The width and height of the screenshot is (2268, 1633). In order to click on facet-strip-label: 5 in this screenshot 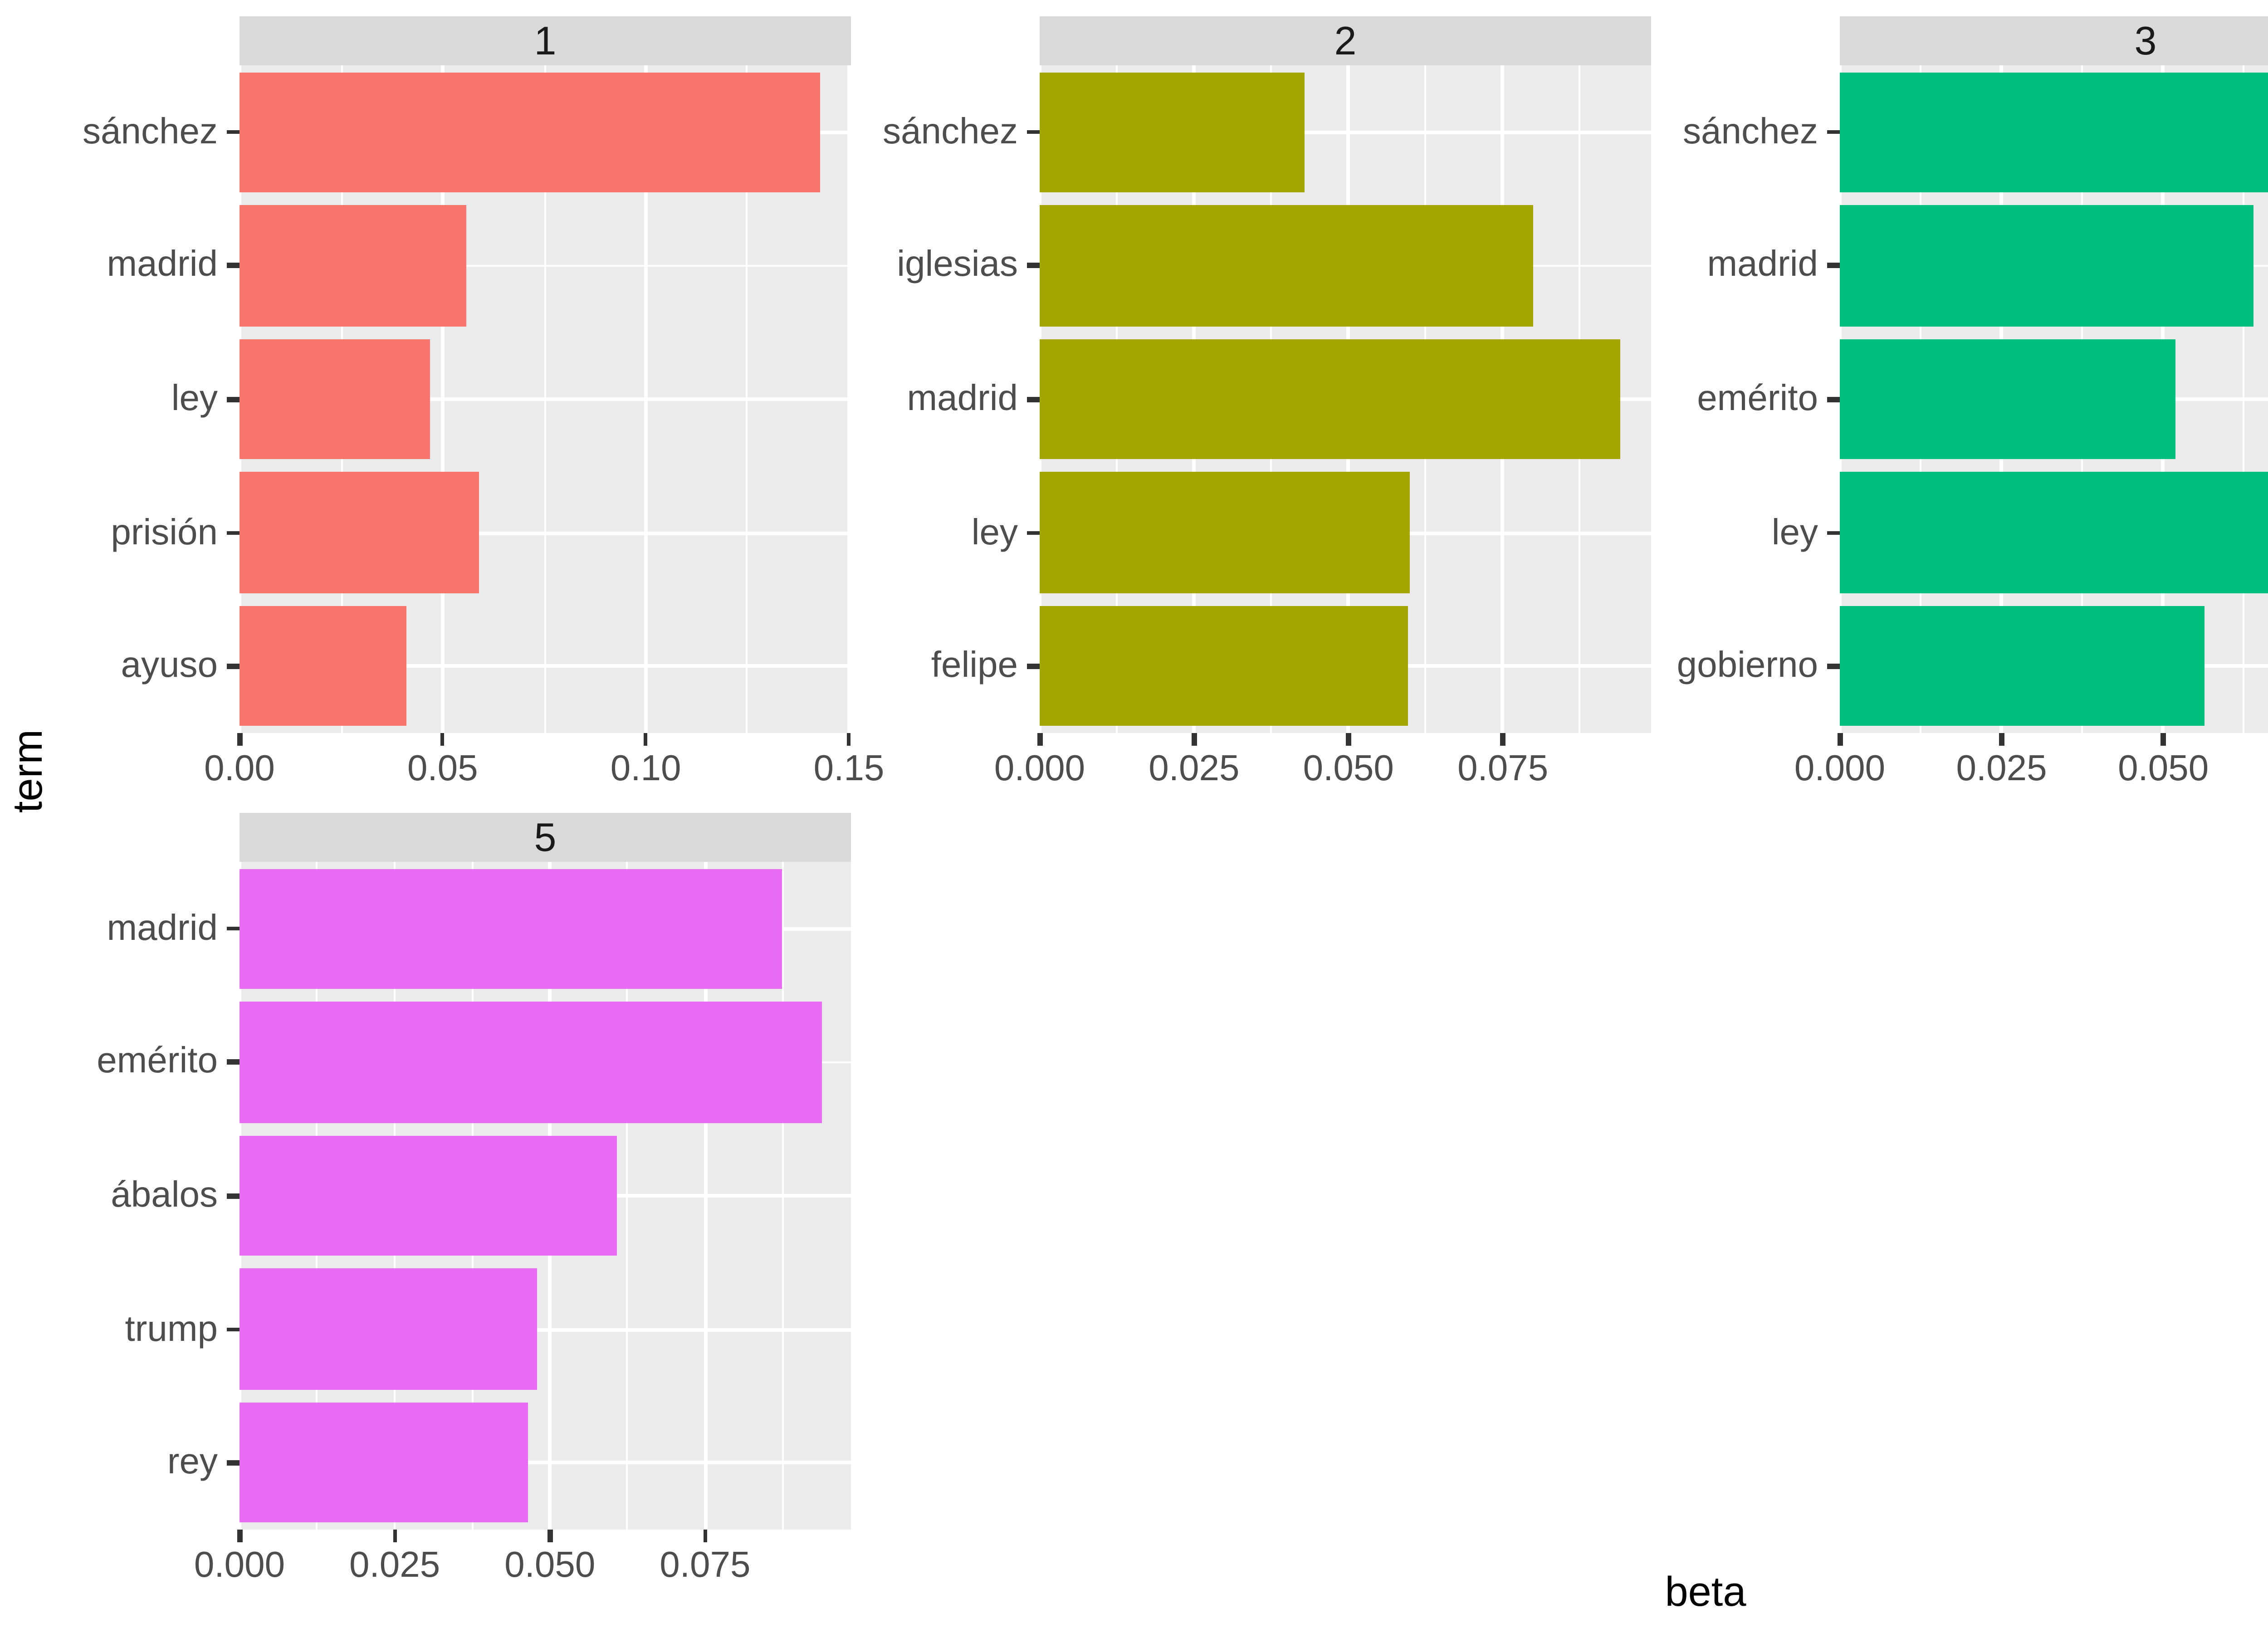, I will do `click(545, 837)`.